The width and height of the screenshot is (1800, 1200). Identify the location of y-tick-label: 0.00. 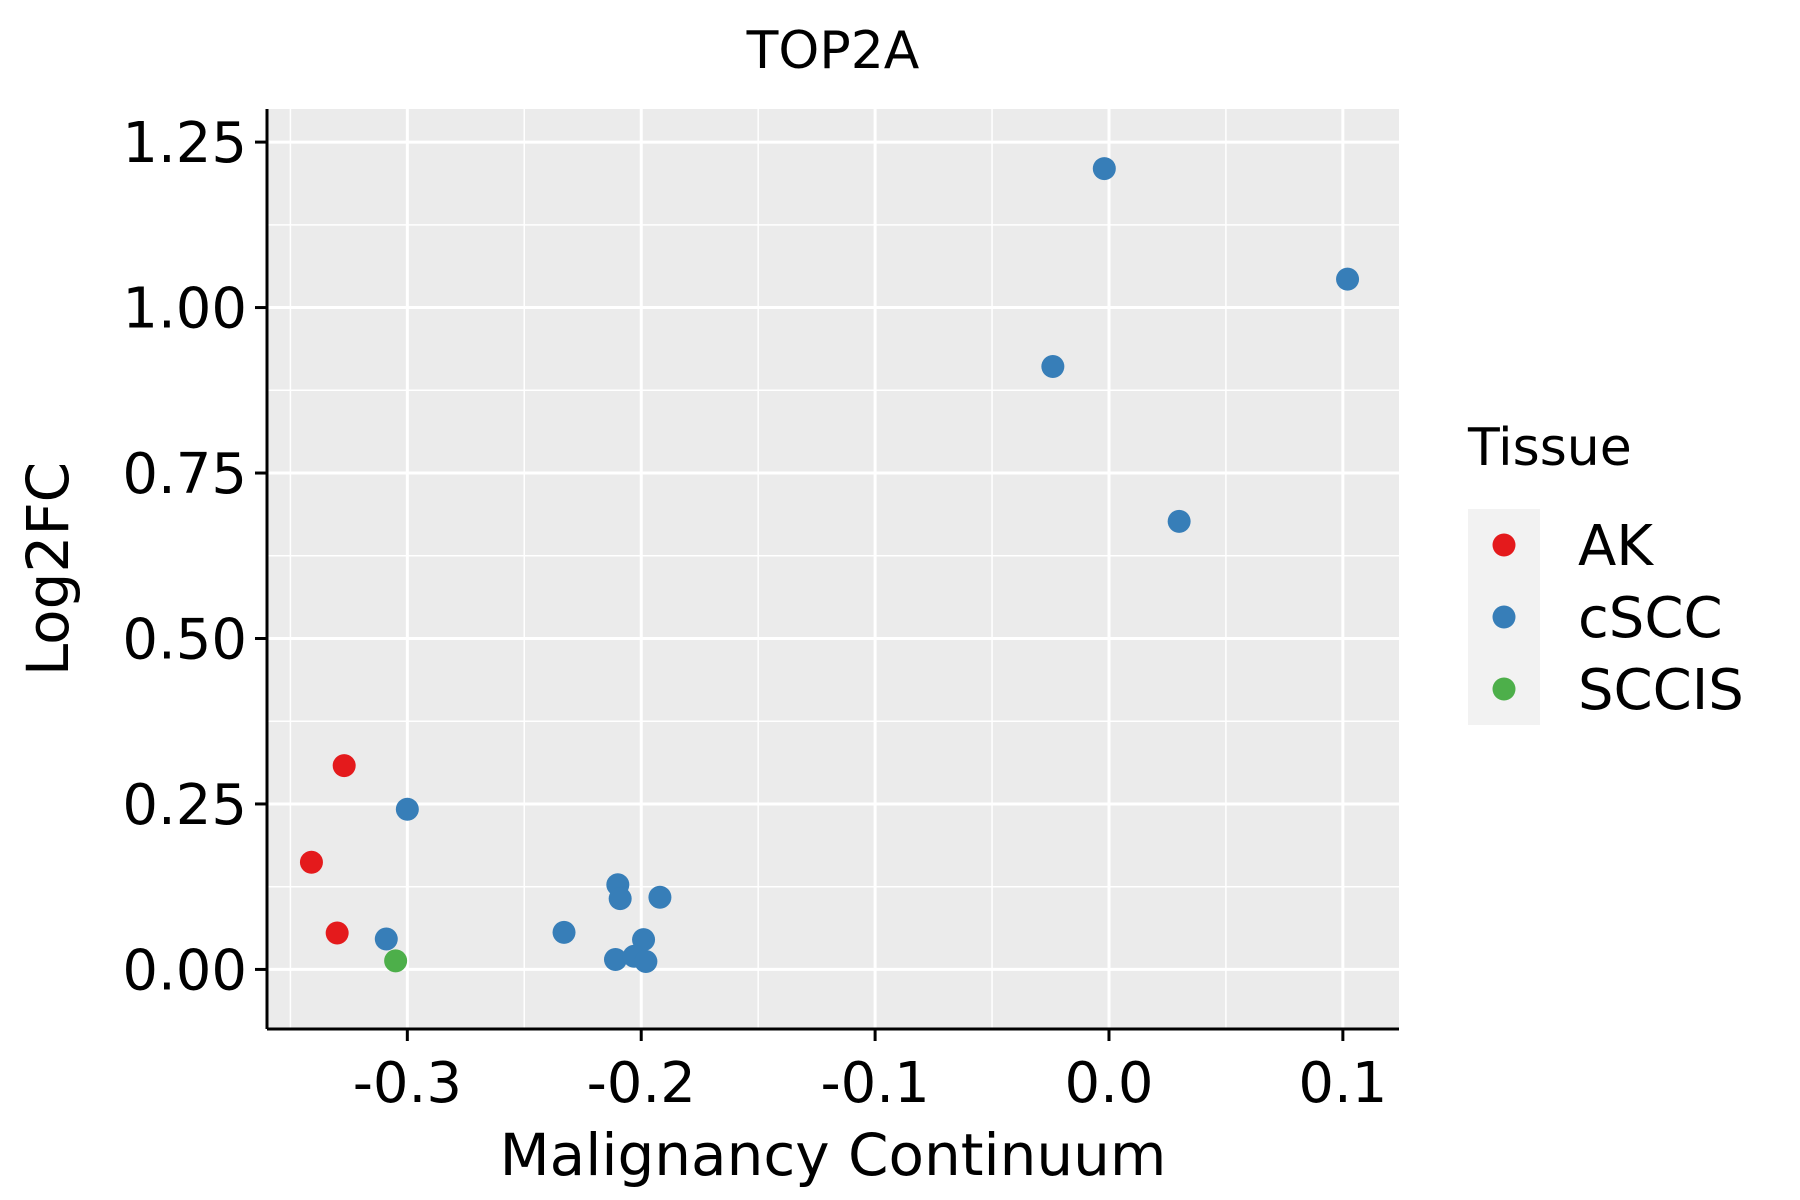
(184, 970).